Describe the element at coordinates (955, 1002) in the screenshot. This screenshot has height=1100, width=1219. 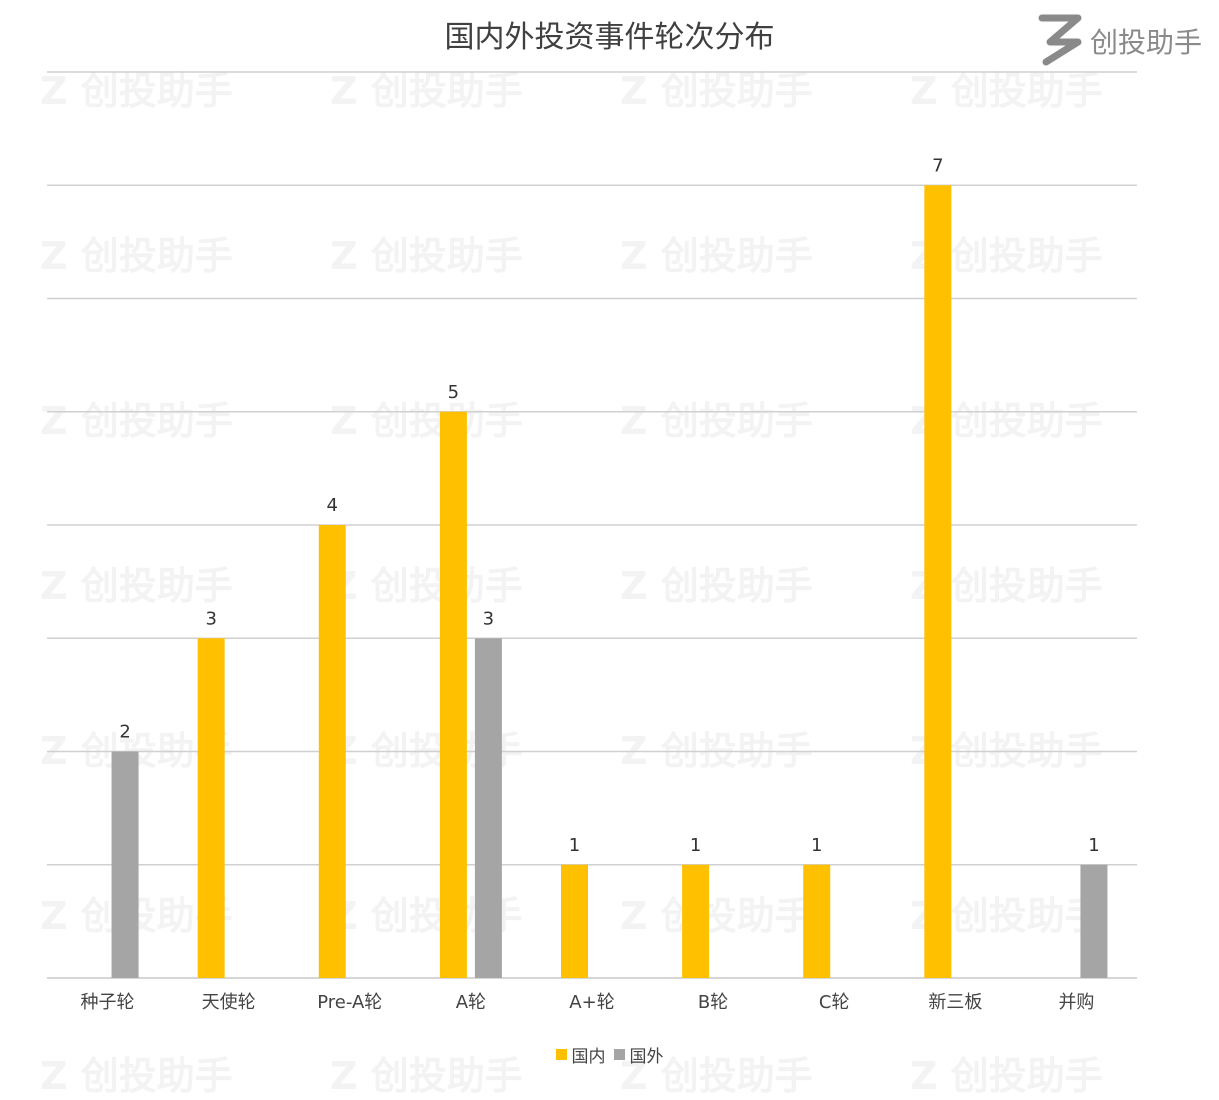
I see `x-tick-label: 新三板` at that location.